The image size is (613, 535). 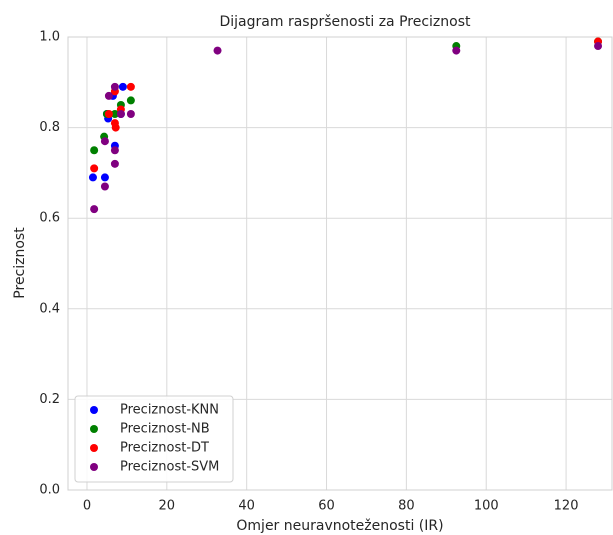 I want to click on x-tick-label: 20, so click(x=167, y=506).